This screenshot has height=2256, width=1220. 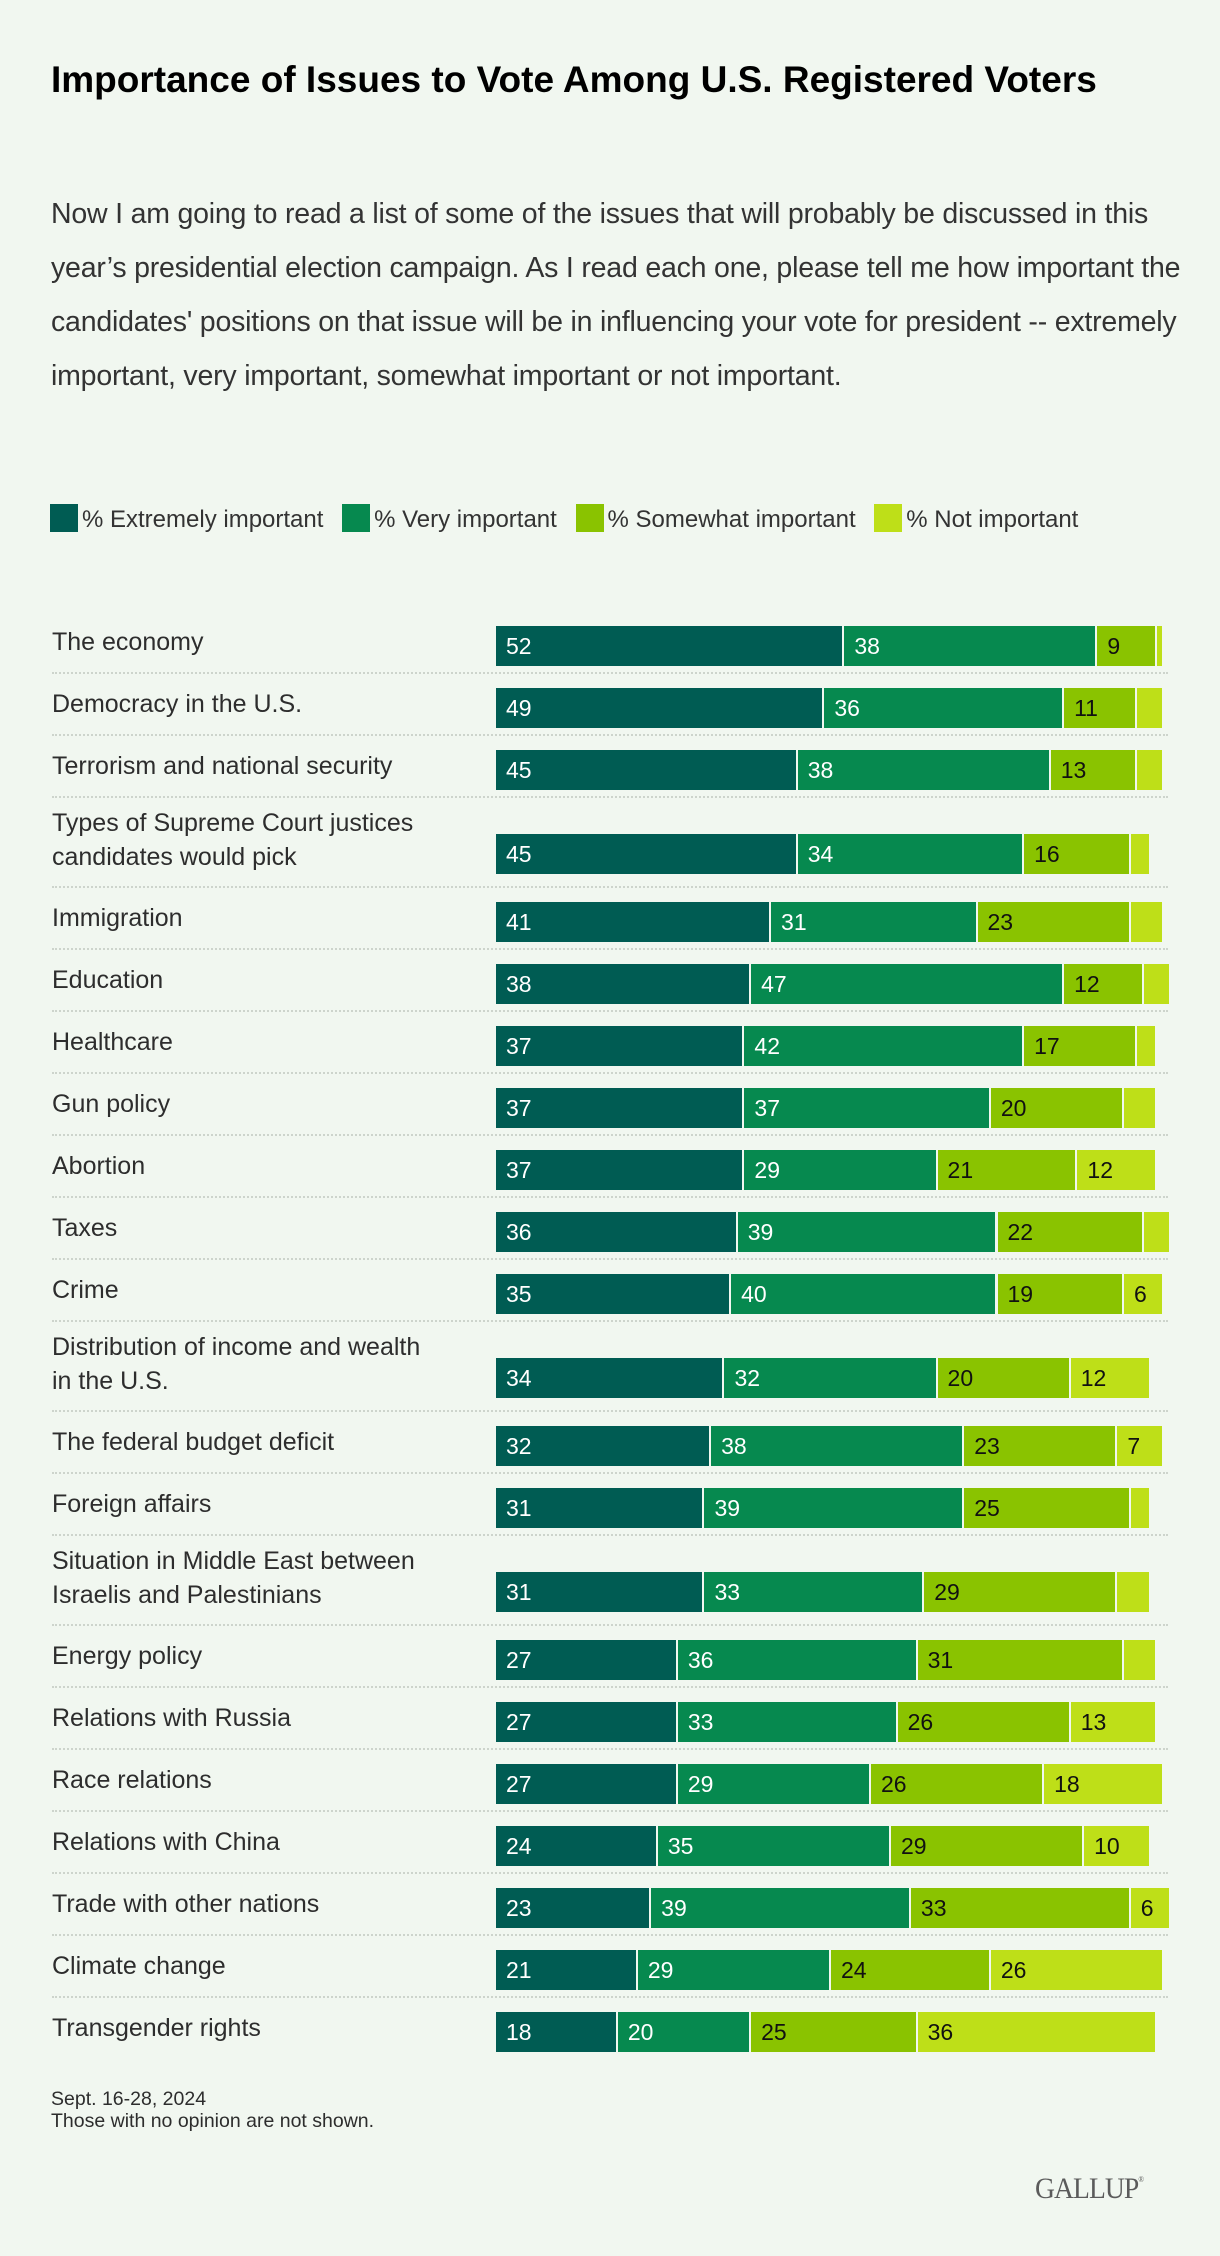 I want to click on bar-segment-not-important: 7, so click(x=1139, y=1446).